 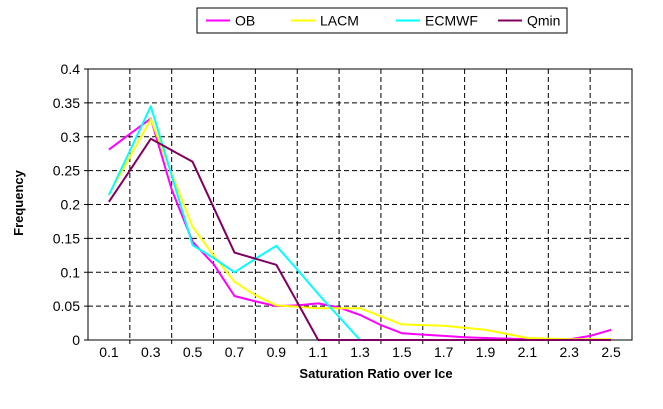 I want to click on y-tick-label: 0.15, so click(x=66, y=238).